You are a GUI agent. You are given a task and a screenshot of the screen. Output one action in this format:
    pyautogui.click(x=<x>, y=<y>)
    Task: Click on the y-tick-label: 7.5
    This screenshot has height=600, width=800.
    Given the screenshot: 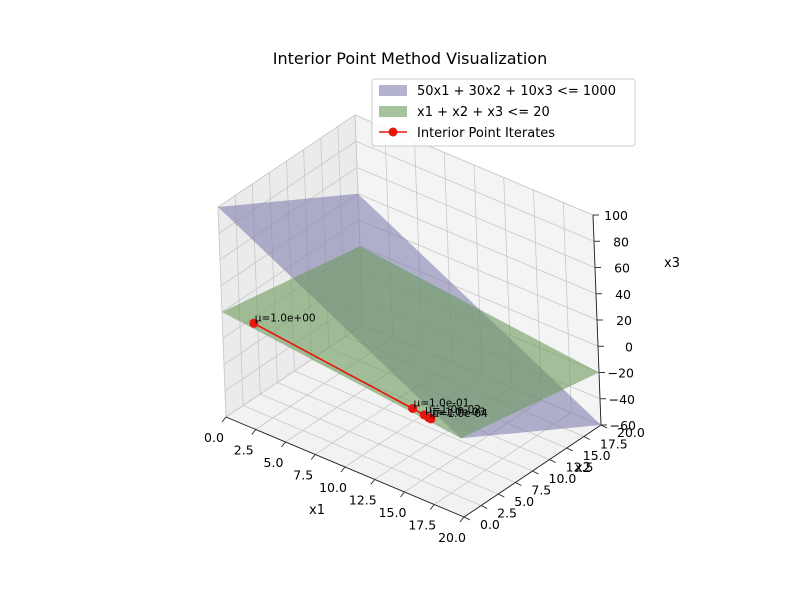 What is the action you would take?
    pyautogui.click(x=541, y=490)
    